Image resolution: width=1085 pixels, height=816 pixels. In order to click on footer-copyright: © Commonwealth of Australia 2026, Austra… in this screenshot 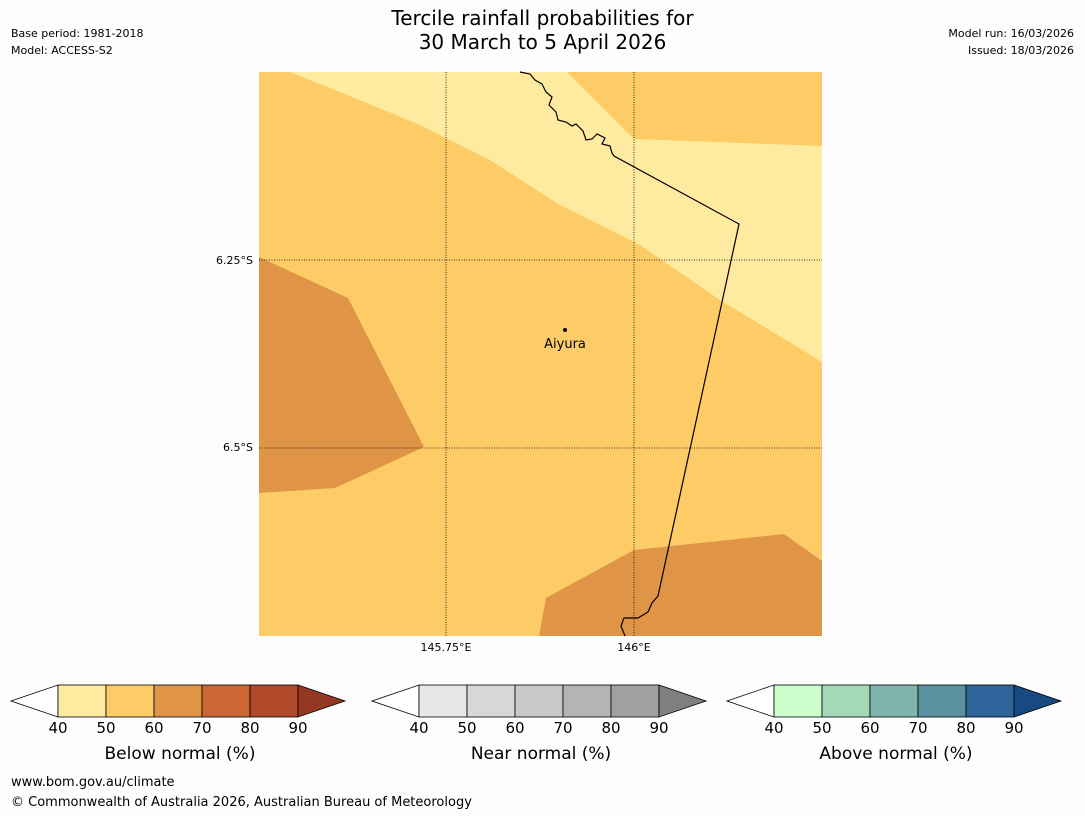, I will do `click(241, 802)`.